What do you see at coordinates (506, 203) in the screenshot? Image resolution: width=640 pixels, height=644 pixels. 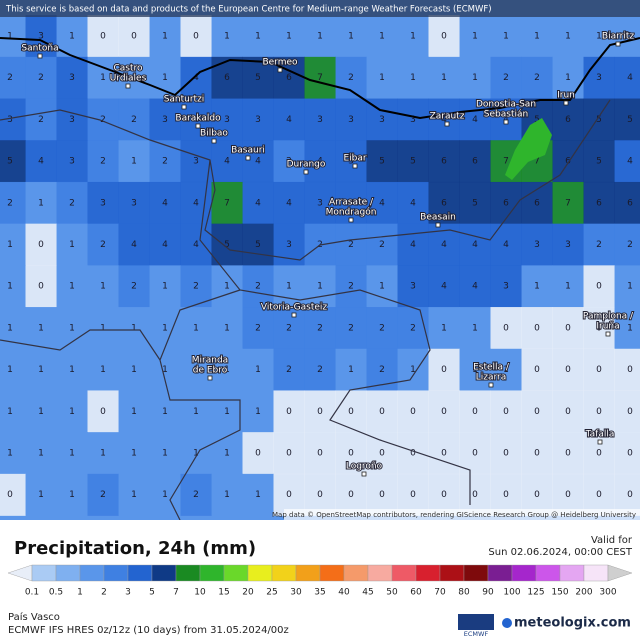 I see `cell-value: 6` at bounding box center [506, 203].